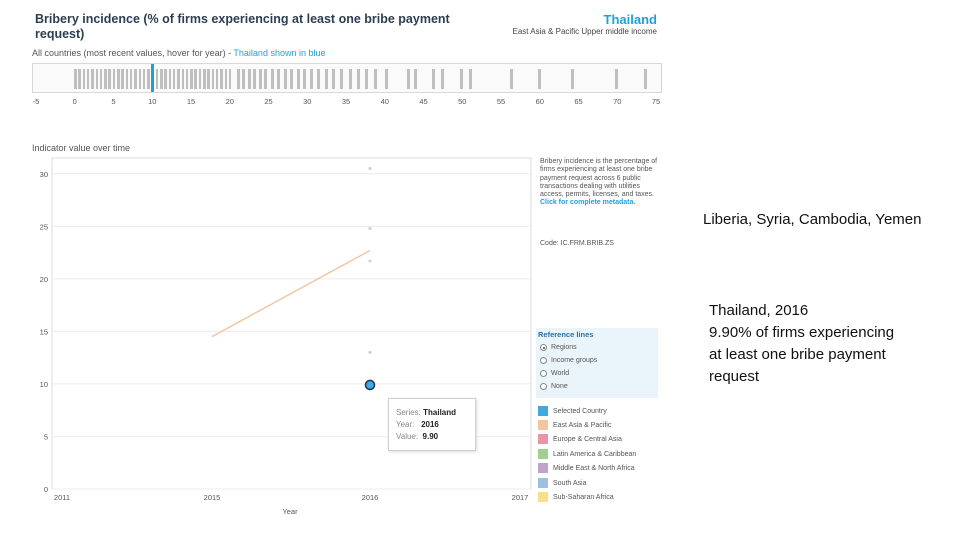 The height and width of the screenshot is (540, 960). What do you see at coordinates (407, 436) in the screenshot?
I see `tooltip-value-label: Value:` at bounding box center [407, 436].